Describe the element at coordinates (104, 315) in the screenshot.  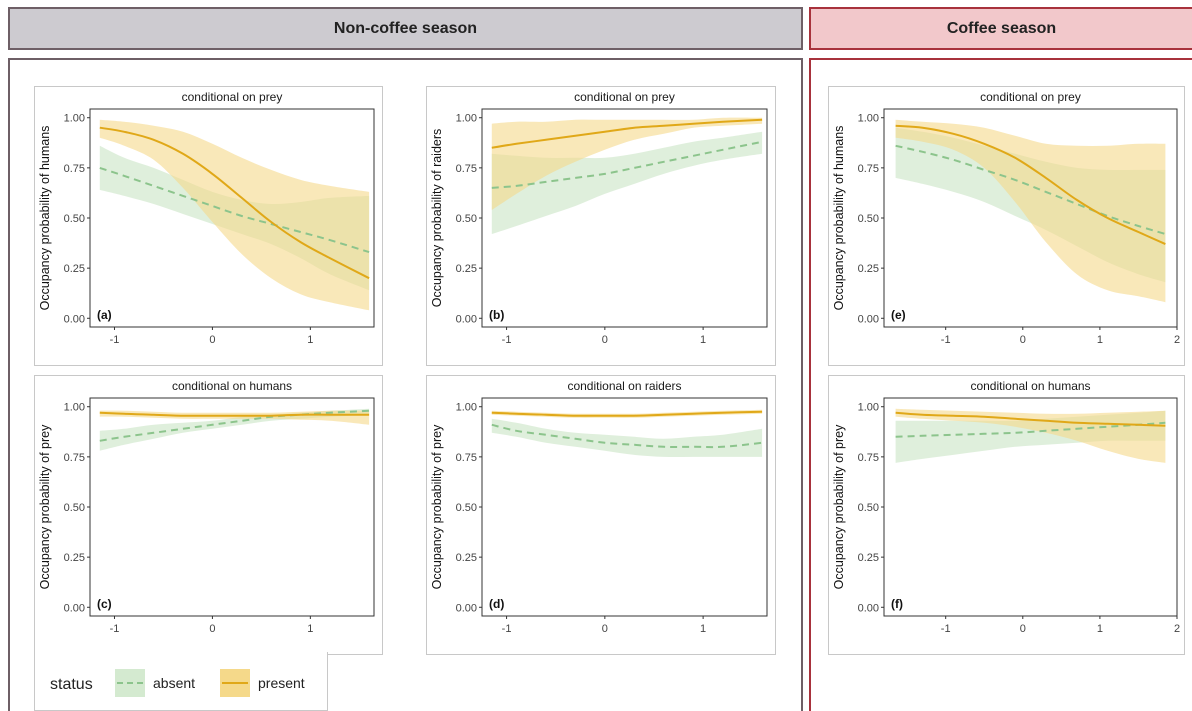
I see `panel-tag: (a)` at that location.